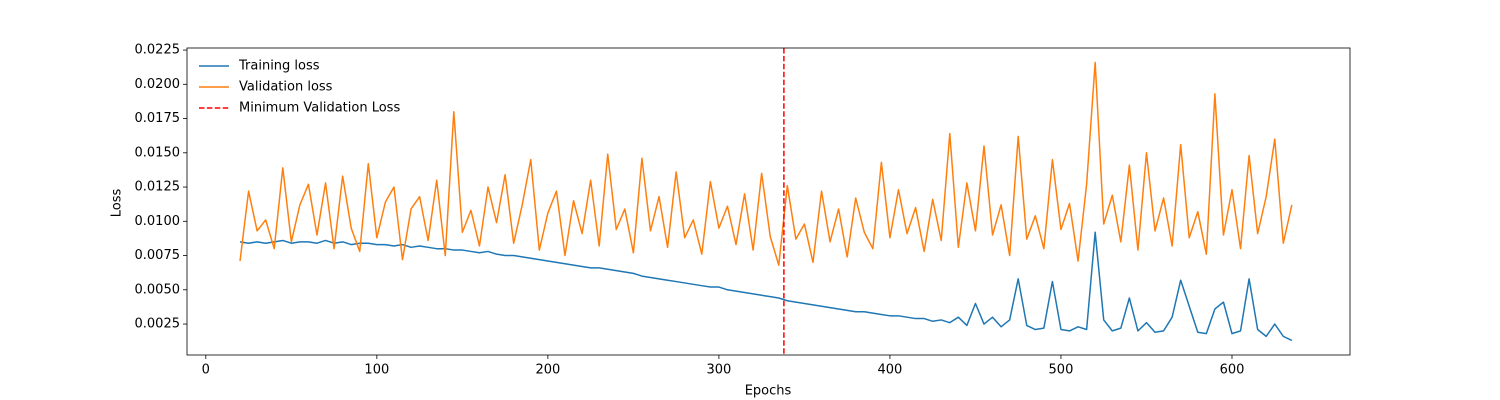  I want to click on y-tick-label: 0.0150, so click(158, 152).